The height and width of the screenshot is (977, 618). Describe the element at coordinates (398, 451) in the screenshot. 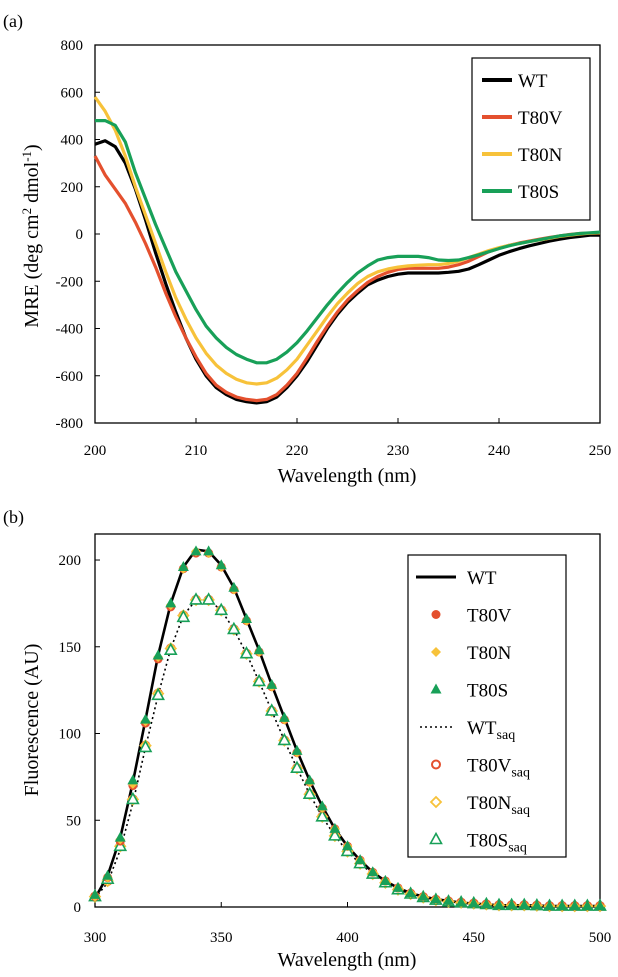

I see `x-tick-label-a: 230` at that location.